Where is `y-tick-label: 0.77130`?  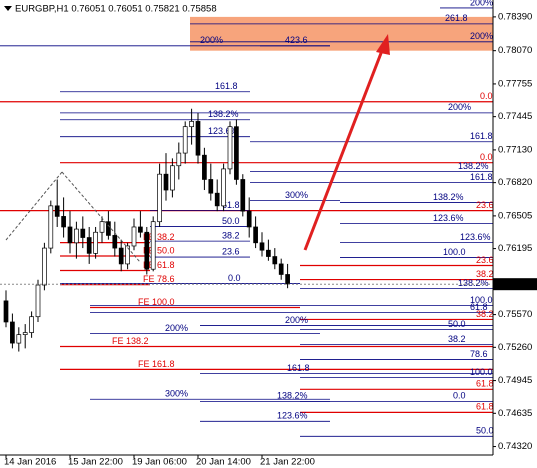
y-tick-label: 0.77130 is located at coordinates (515, 149).